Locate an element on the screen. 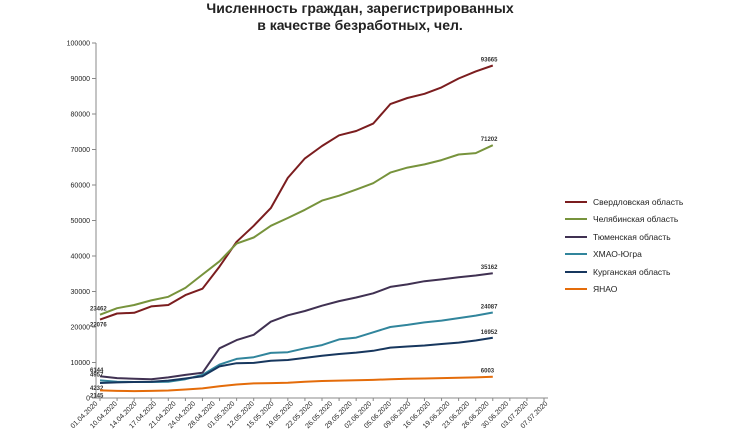 This screenshot has height=441, width=735. data-label: 6144 is located at coordinates (97, 371).